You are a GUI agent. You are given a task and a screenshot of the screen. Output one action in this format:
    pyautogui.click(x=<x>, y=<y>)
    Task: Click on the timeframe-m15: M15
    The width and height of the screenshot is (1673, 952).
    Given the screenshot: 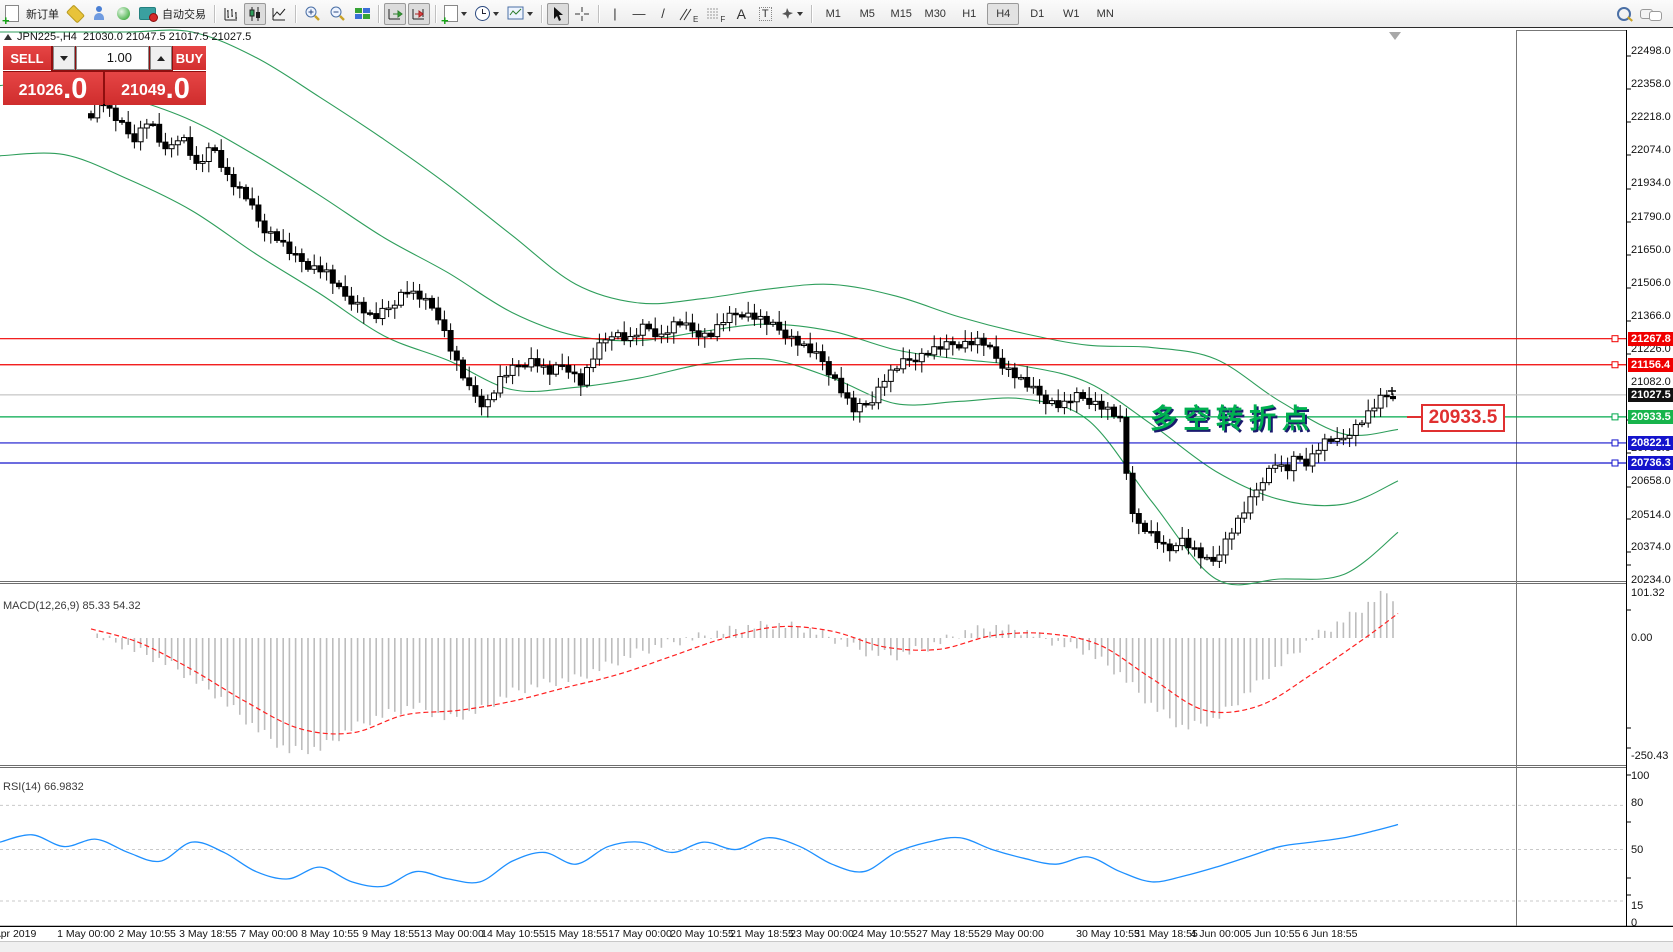 What is the action you would take?
    pyautogui.click(x=901, y=13)
    